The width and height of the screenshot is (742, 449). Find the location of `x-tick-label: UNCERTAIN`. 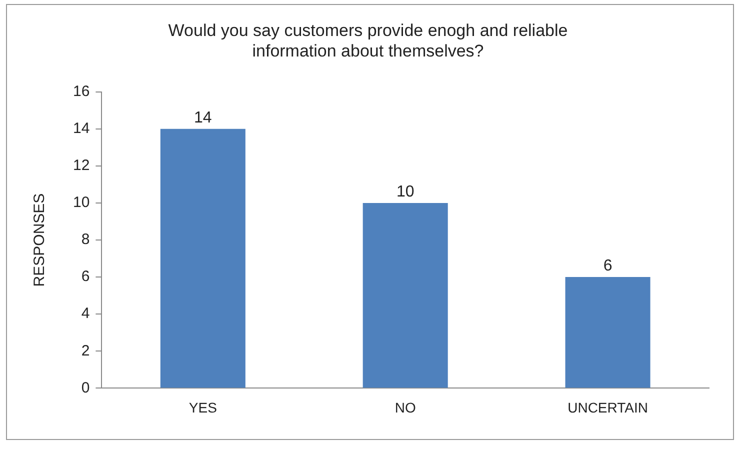

x-tick-label: UNCERTAIN is located at coordinates (608, 407).